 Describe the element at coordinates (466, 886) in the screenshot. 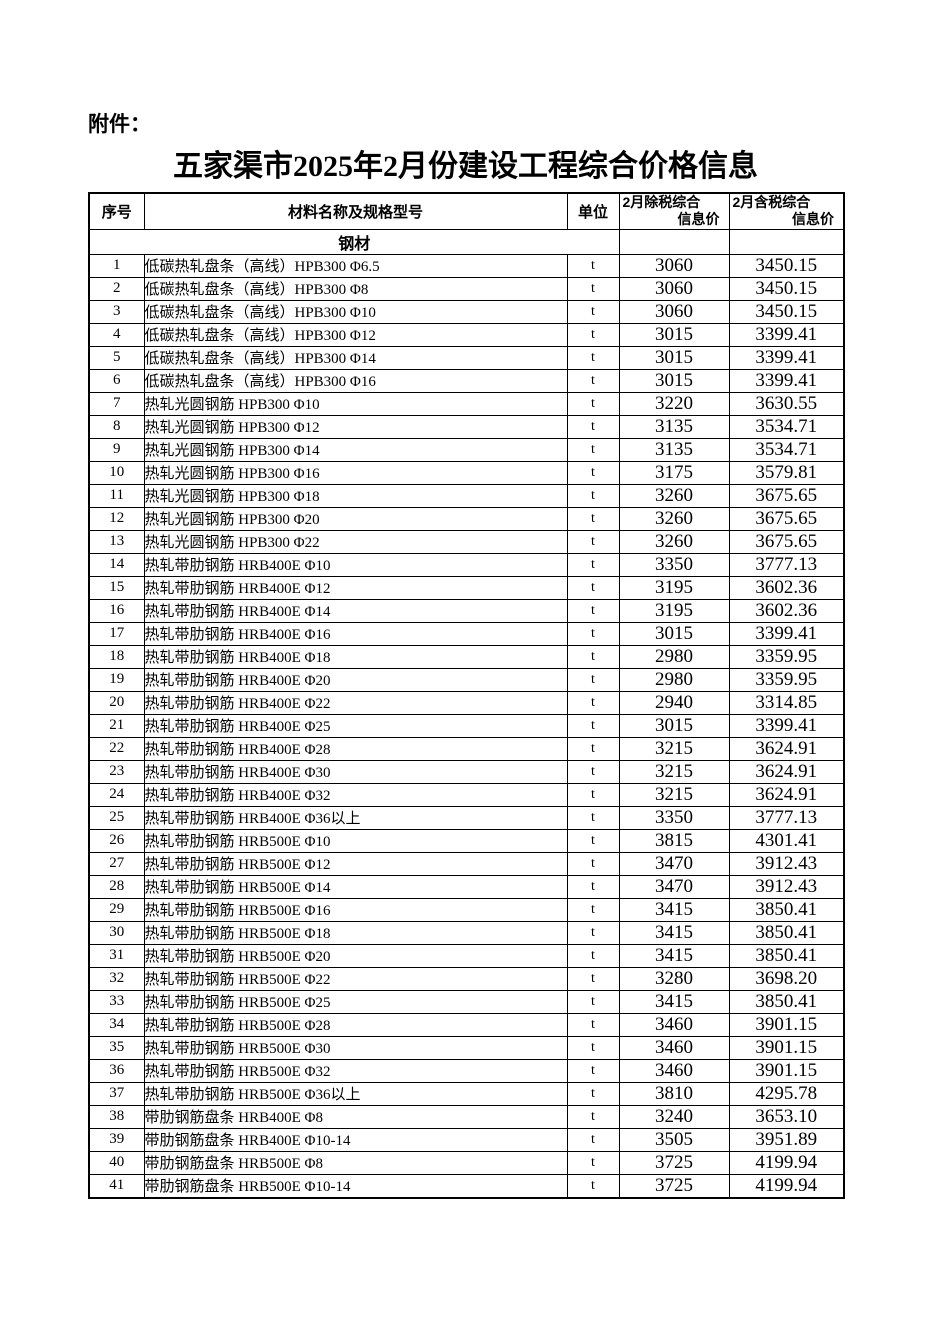

I see `table-row: 28 热轧带肋钢筋 HRB500E Φ14 t 3470 3912.43` at that location.